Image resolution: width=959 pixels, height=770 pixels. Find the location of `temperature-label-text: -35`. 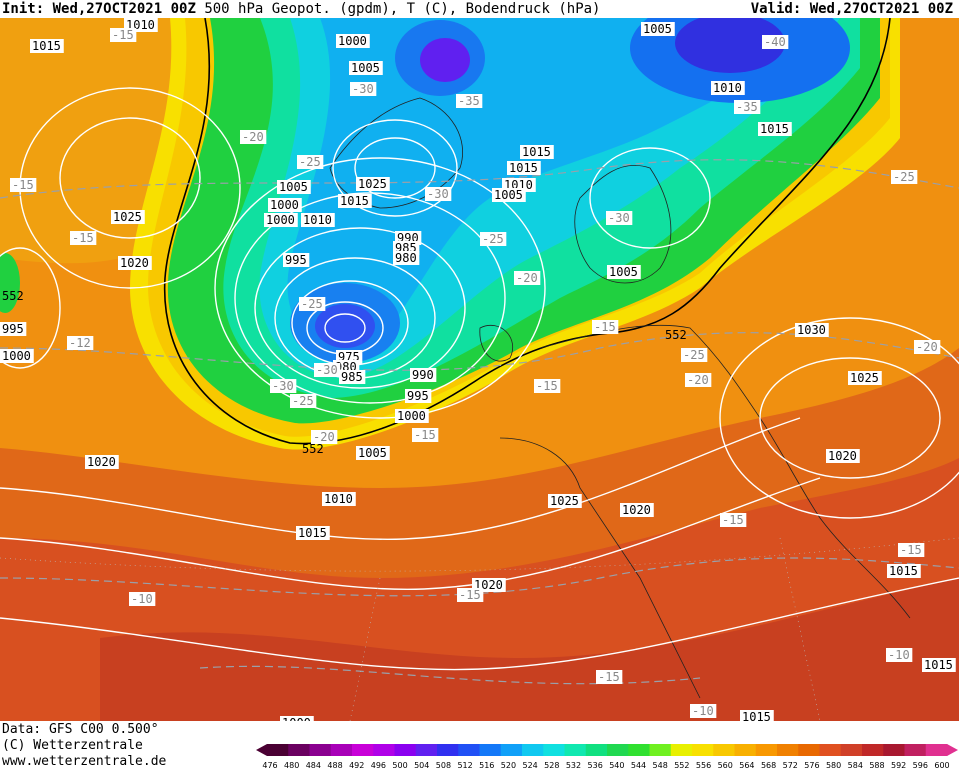

temperature-label-text: -35 is located at coordinates (469, 101).